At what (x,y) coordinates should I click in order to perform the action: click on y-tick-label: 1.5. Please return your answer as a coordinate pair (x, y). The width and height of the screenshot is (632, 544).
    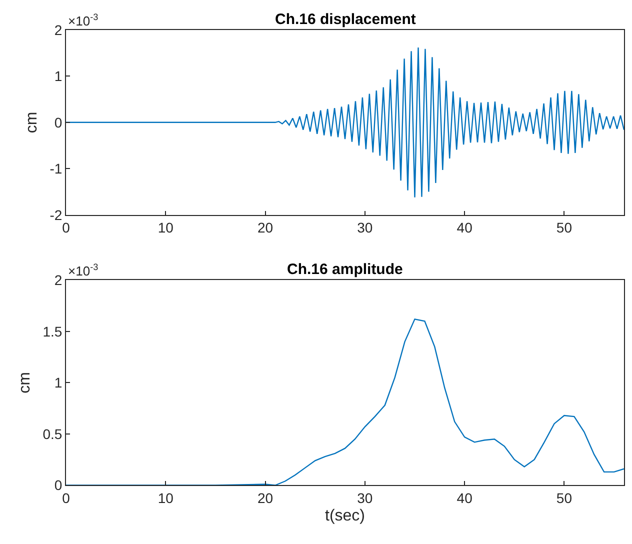
    Looking at the image, I should click on (52, 331).